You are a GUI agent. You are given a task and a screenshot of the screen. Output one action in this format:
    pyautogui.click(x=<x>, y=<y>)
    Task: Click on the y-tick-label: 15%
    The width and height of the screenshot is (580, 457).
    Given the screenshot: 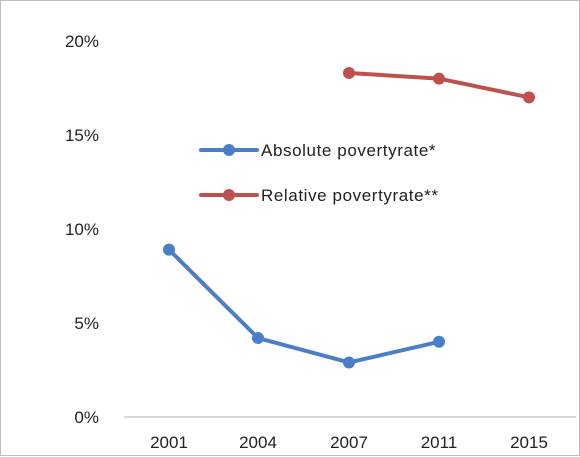 What is the action you would take?
    pyautogui.click(x=82, y=135)
    